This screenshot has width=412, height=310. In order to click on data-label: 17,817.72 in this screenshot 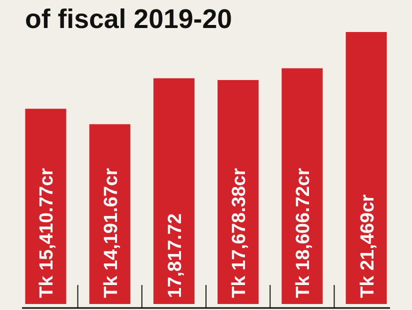, I will do `click(175, 255)`.